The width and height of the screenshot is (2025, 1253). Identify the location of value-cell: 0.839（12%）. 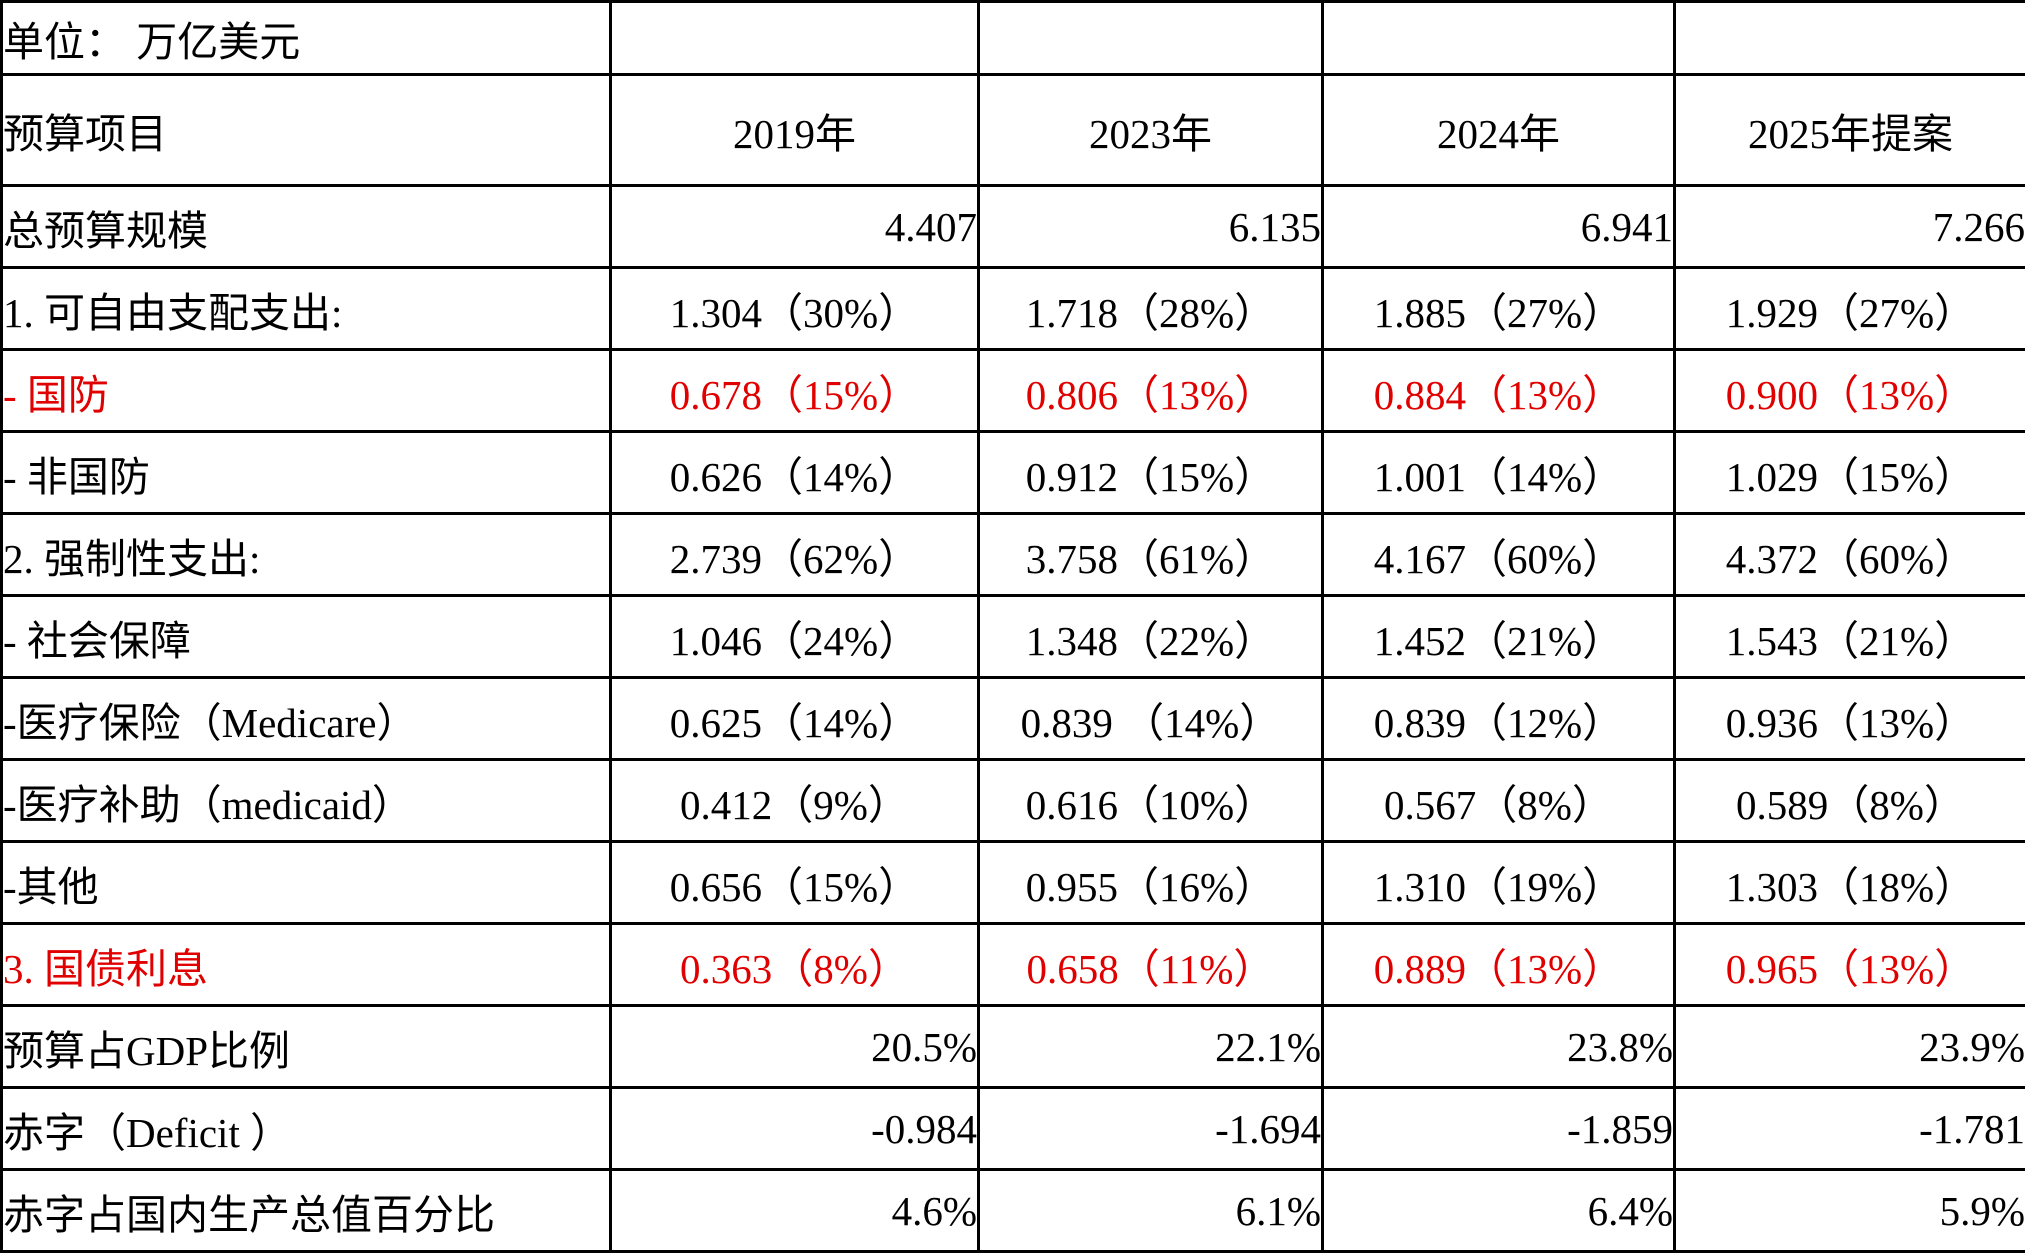
(1499, 719).